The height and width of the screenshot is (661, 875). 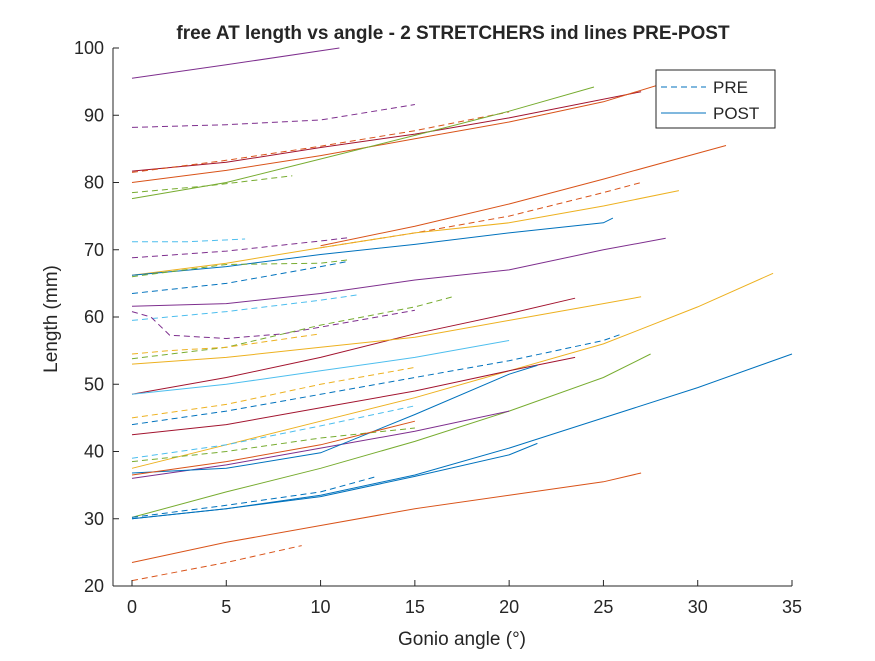 What do you see at coordinates (462, 639) in the screenshot?
I see `x-axis-label: Gonio angle (°)` at bounding box center [462, 639].